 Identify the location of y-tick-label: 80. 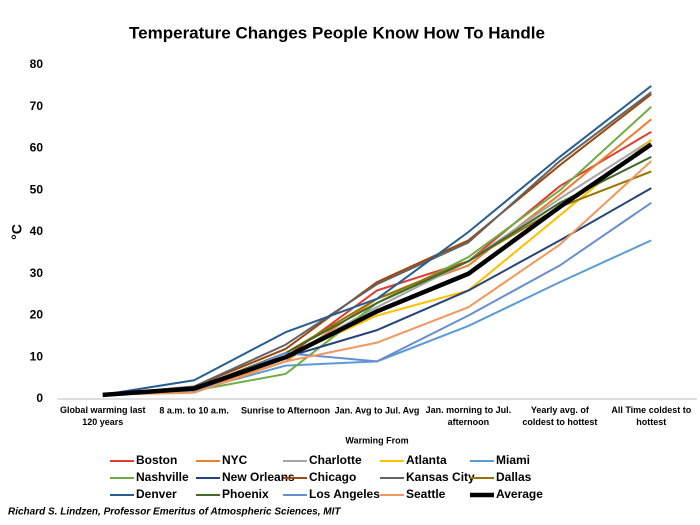
(37, 64).